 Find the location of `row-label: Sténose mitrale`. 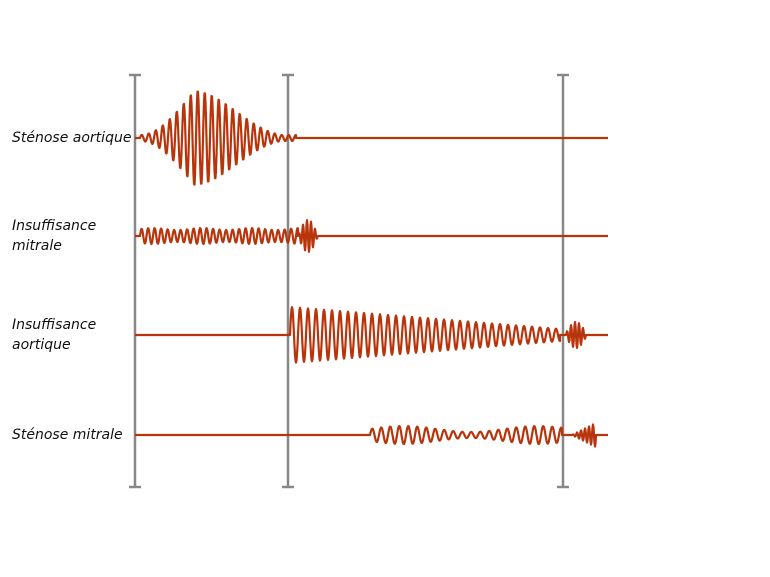

row-label: Sténose mitrale is located at coordinates (67, 435).